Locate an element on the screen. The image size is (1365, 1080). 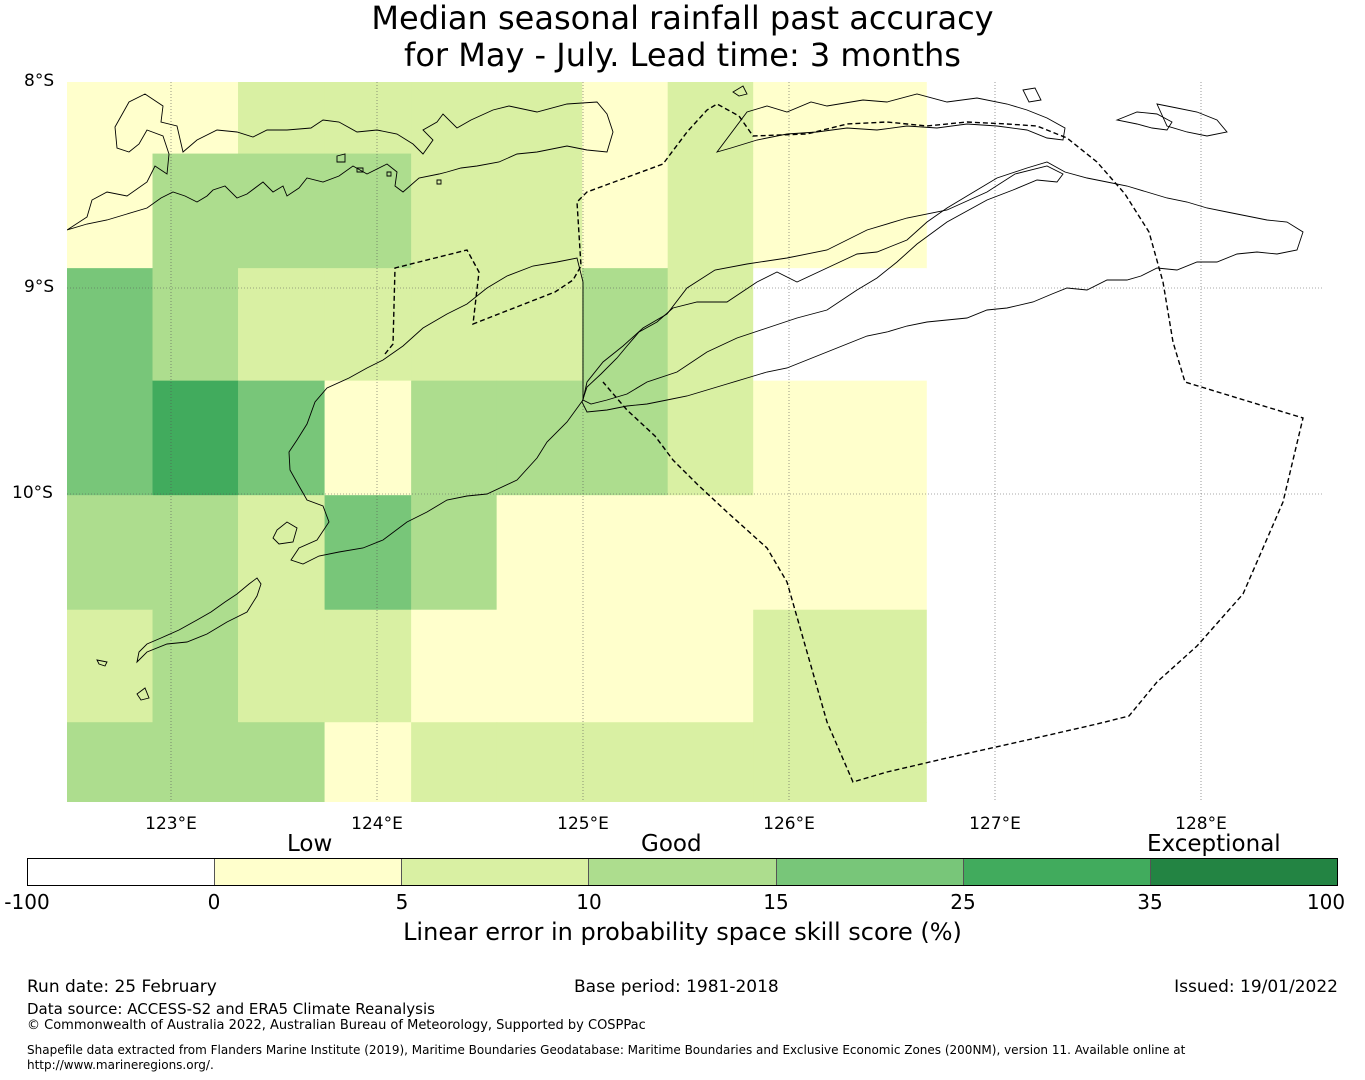
lon-label-123e: 123°E is located at coordinates (171, 824).